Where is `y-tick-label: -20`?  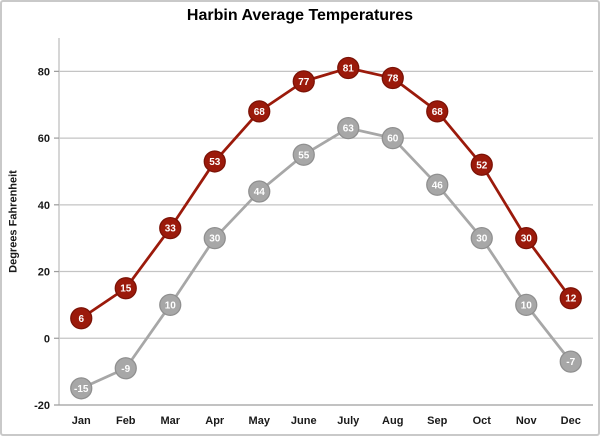 y-tick-label: -20 is located at coordinates (42, 406).